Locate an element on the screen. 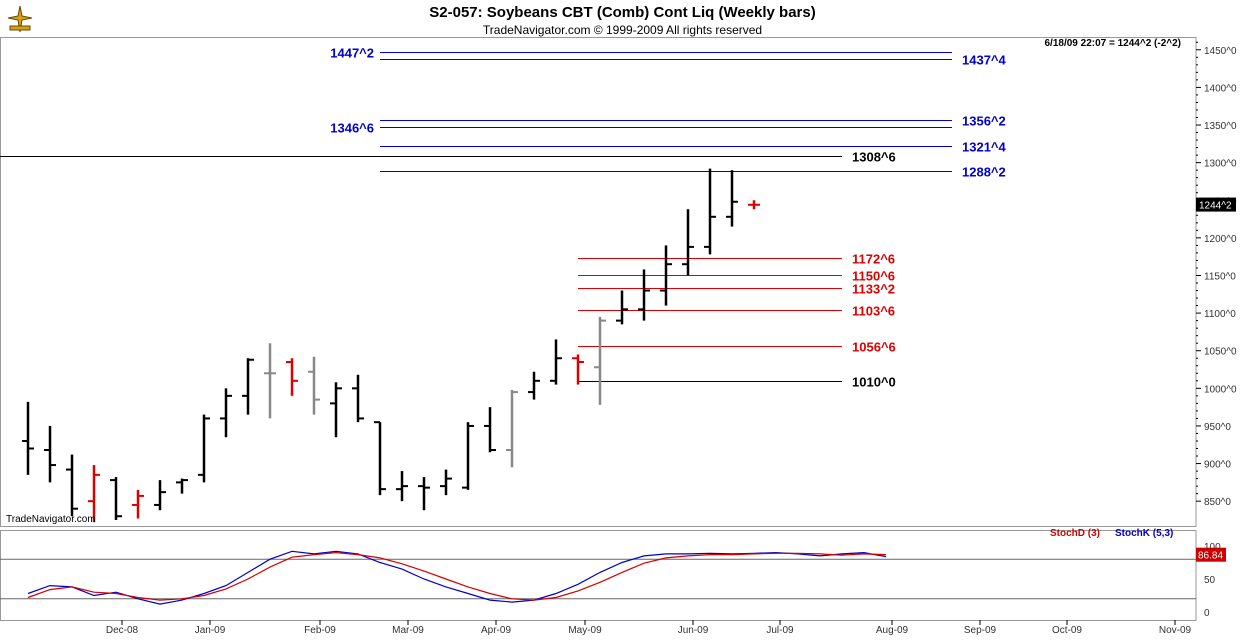 The width and height of the screenshot is (1245, 640). stoch-d-label: StochD (3) is located at coordinates (1075, 533).